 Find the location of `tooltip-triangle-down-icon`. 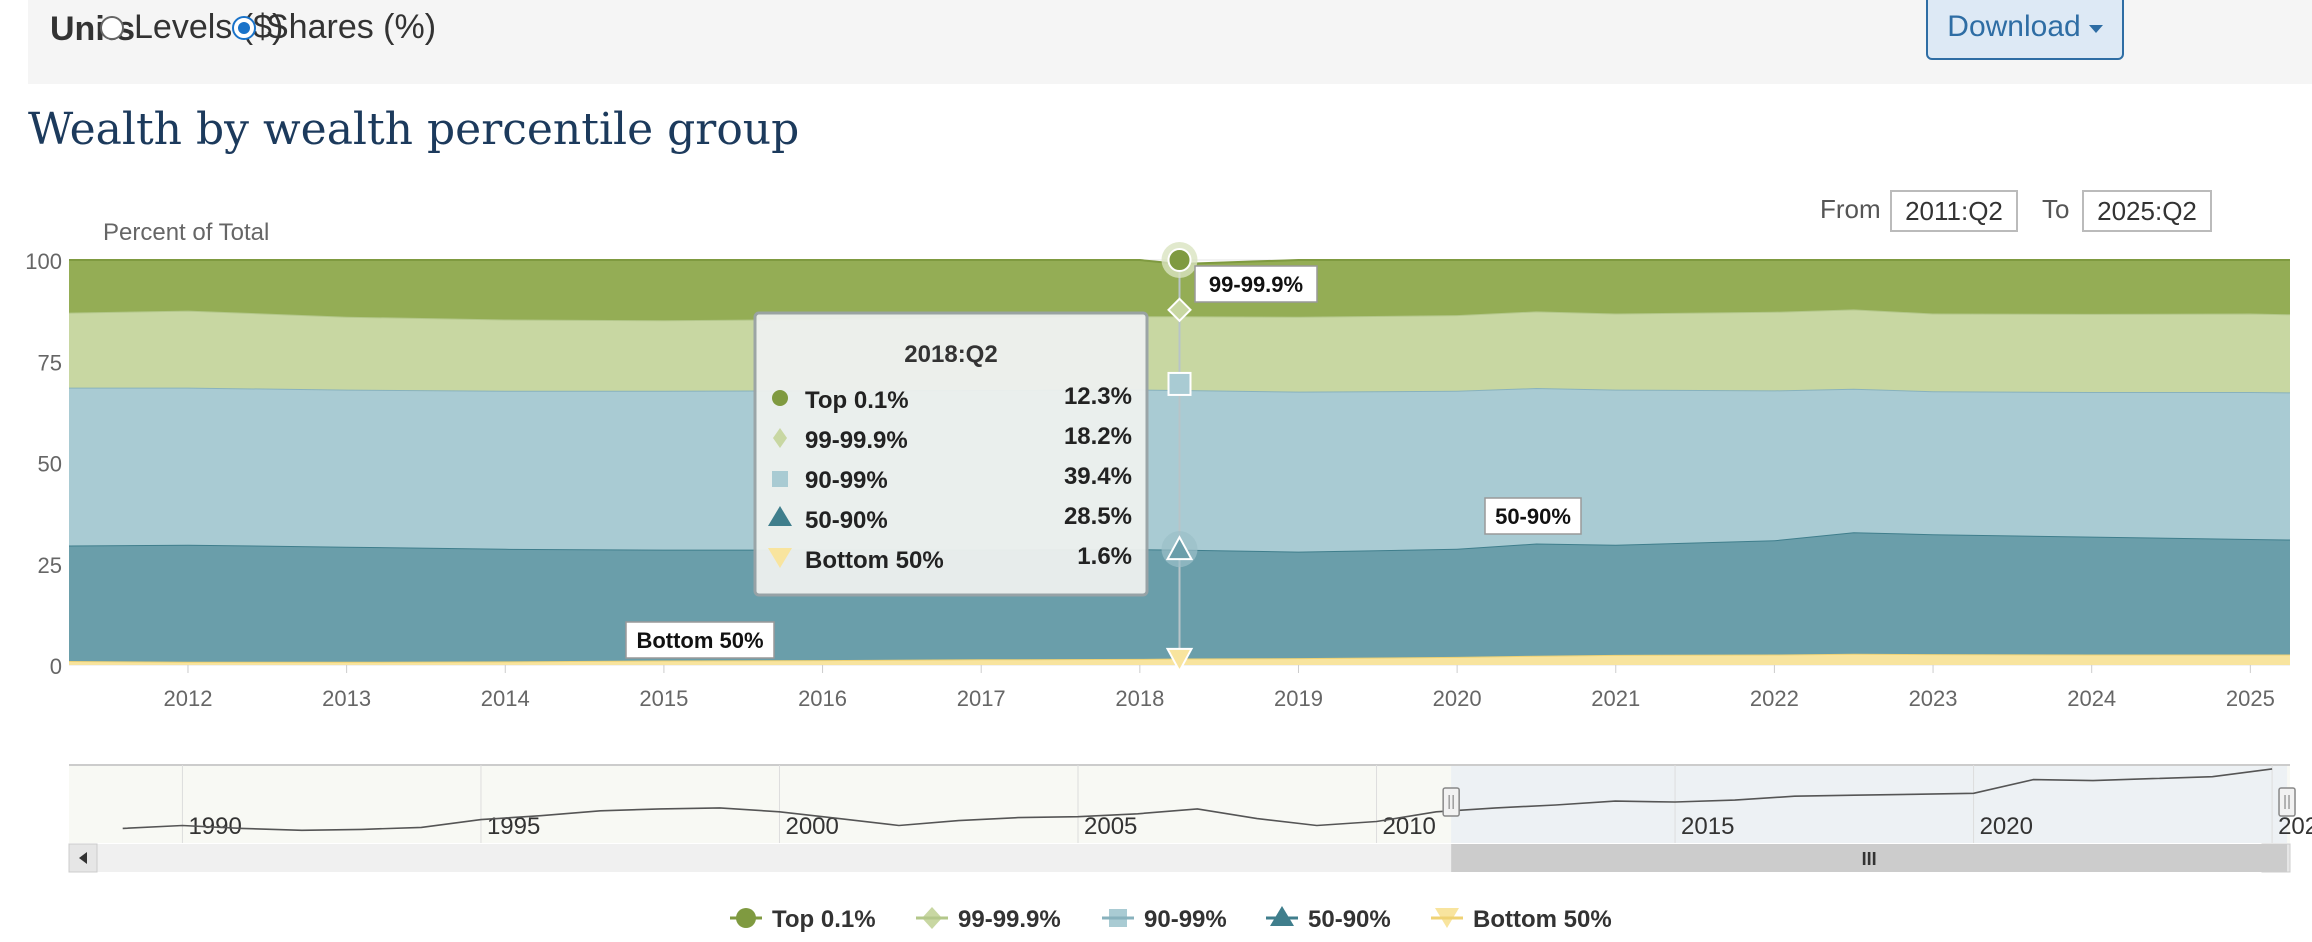

tooltip-triangle-down-icon is located at coordinates (780, 558).